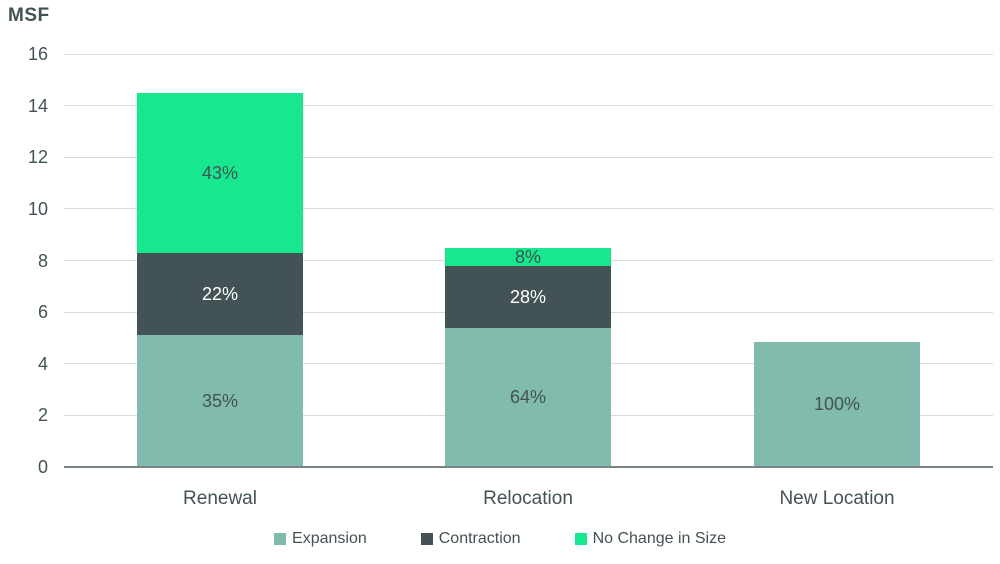  Describe the element at coordinates (528, 467) in the screenshot. I see `x-axis-line` at that location.